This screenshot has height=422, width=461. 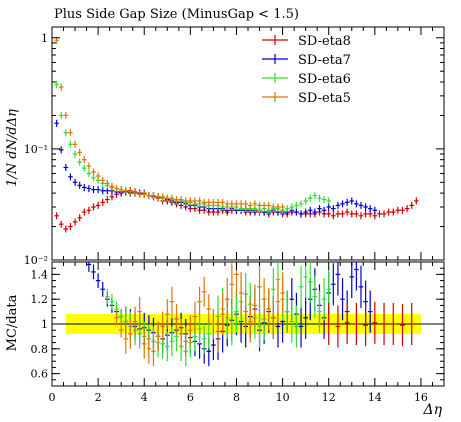 I want to click on legend-item: SD-eta8, so click(x=306, y=41).